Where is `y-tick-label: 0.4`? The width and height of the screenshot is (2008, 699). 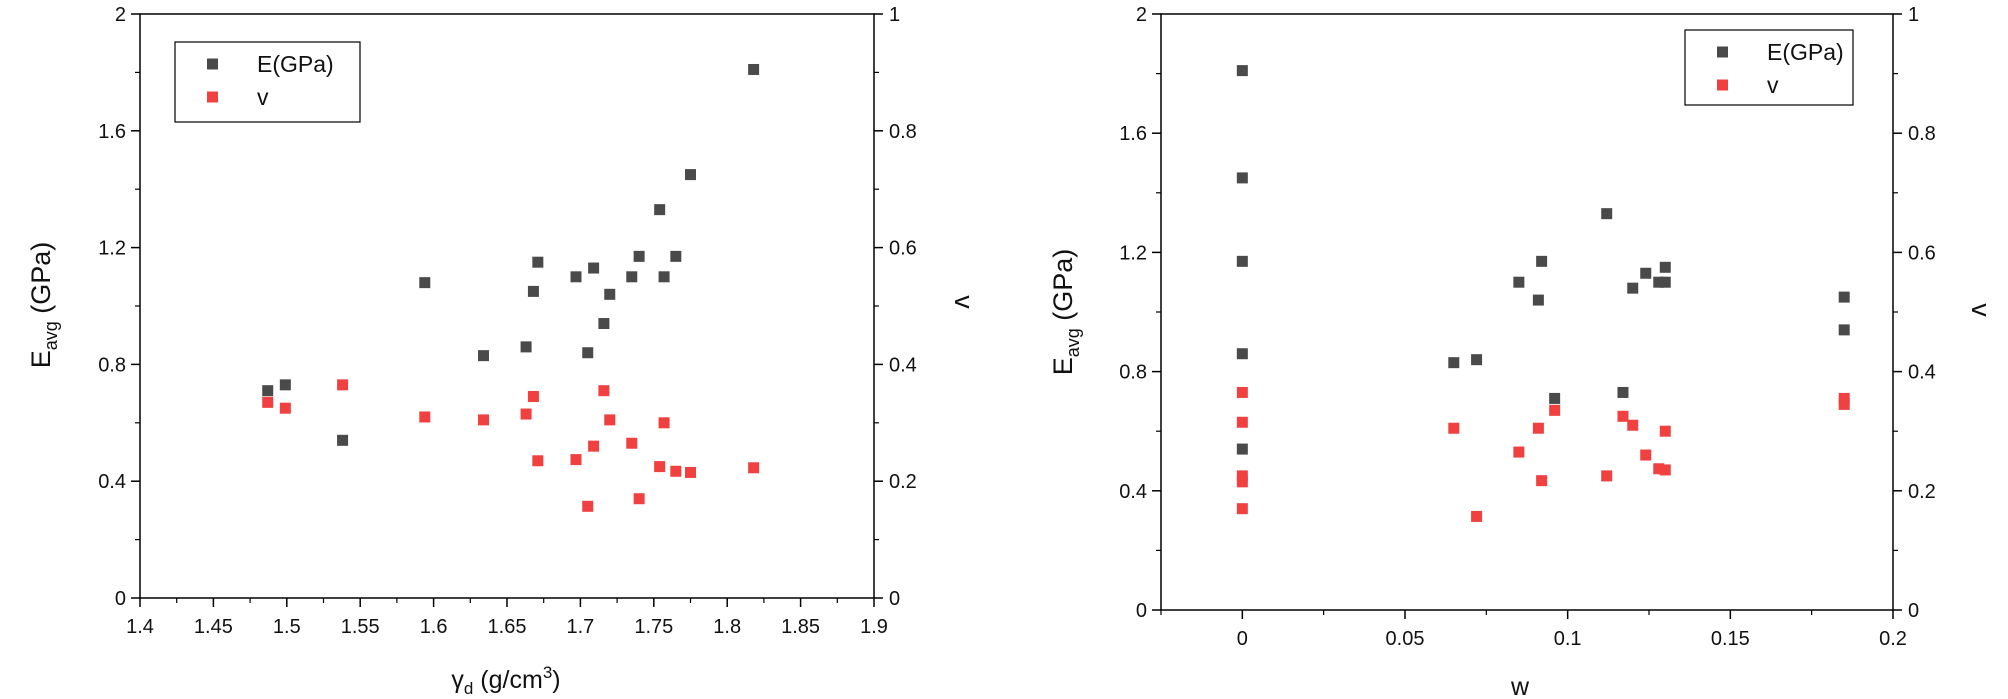
y-tick-label: 0.4 is located at coordinates (1133, 492).